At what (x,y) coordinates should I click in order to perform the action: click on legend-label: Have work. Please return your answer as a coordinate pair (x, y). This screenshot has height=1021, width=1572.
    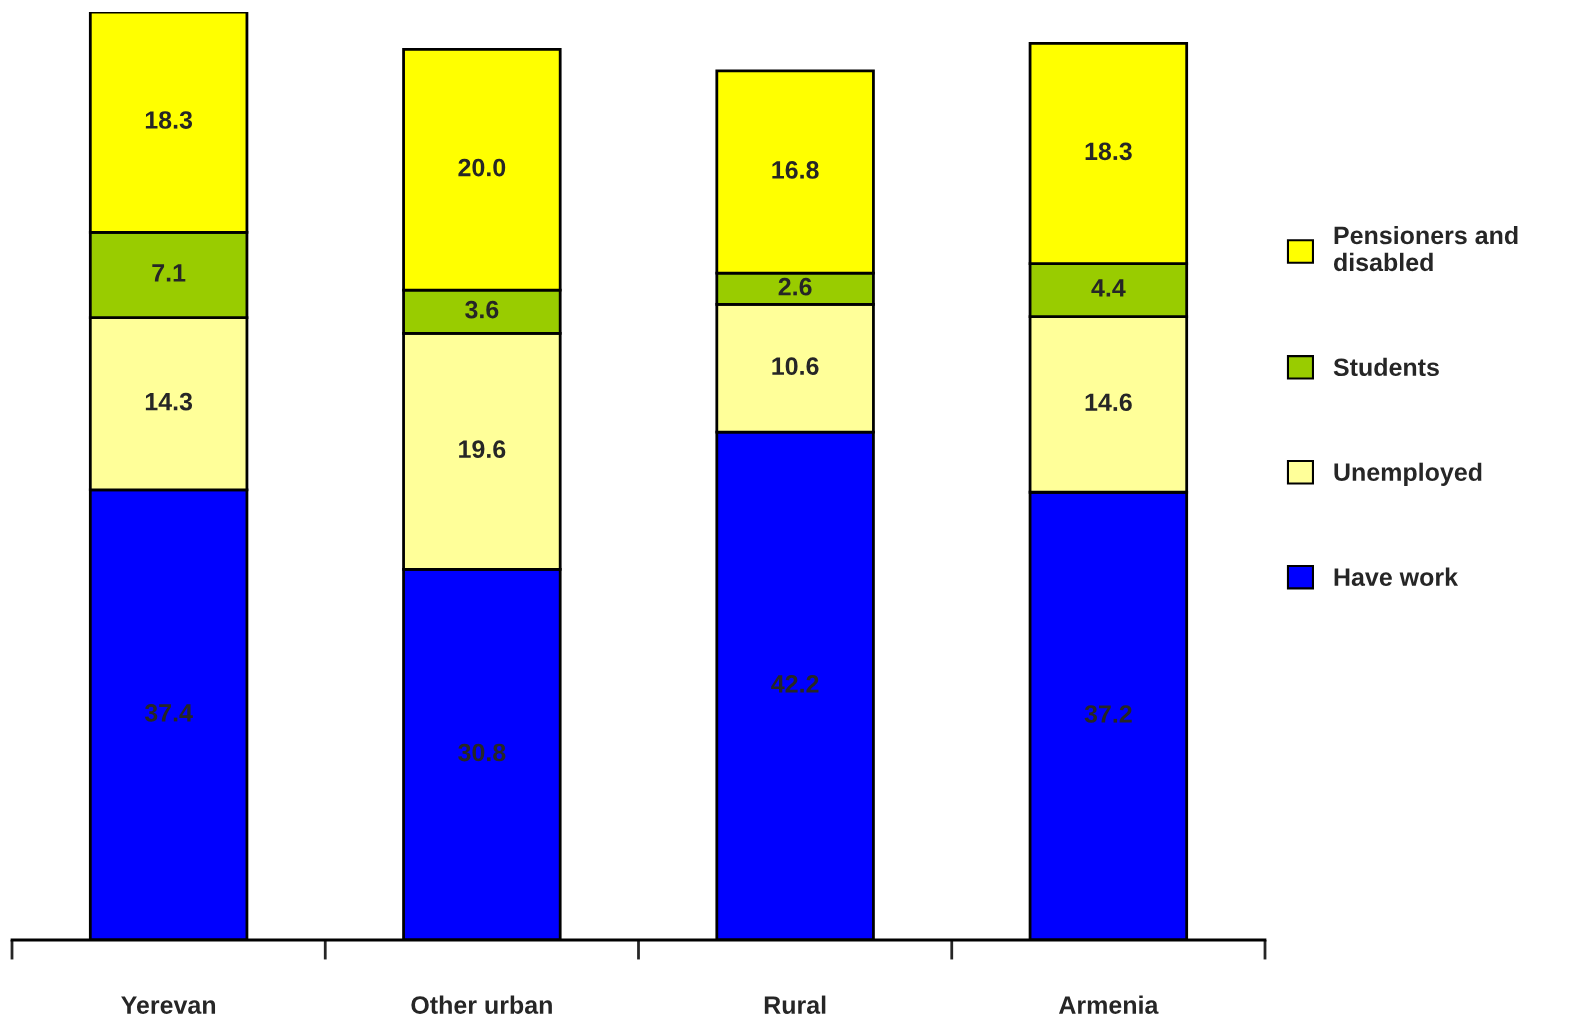
    Looking at the image, I should click on (1396, 576).